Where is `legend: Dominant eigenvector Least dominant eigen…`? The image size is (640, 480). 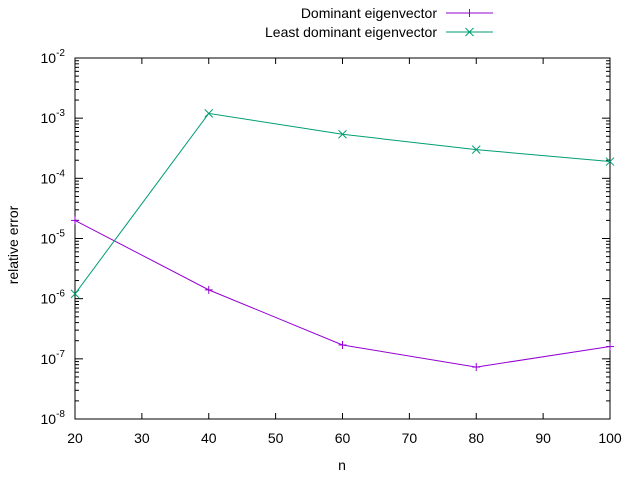
legend: Dominant eigenvector Least dominant eigen… is located at coordinates (379, 22).